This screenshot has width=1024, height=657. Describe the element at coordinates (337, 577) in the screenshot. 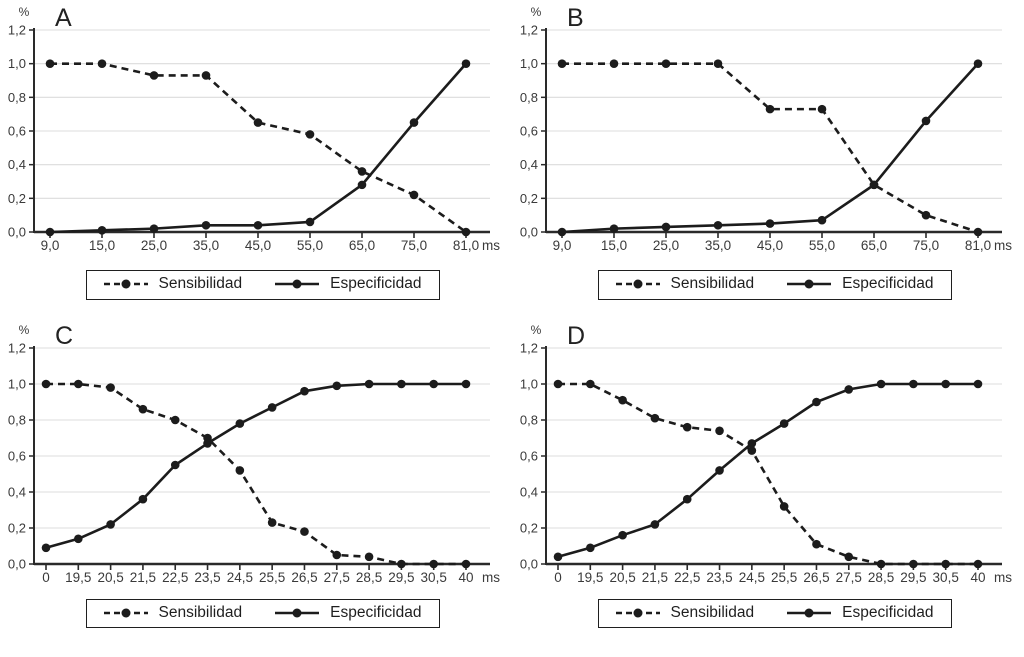

I see `x-tick-label: 27,5` at that location.